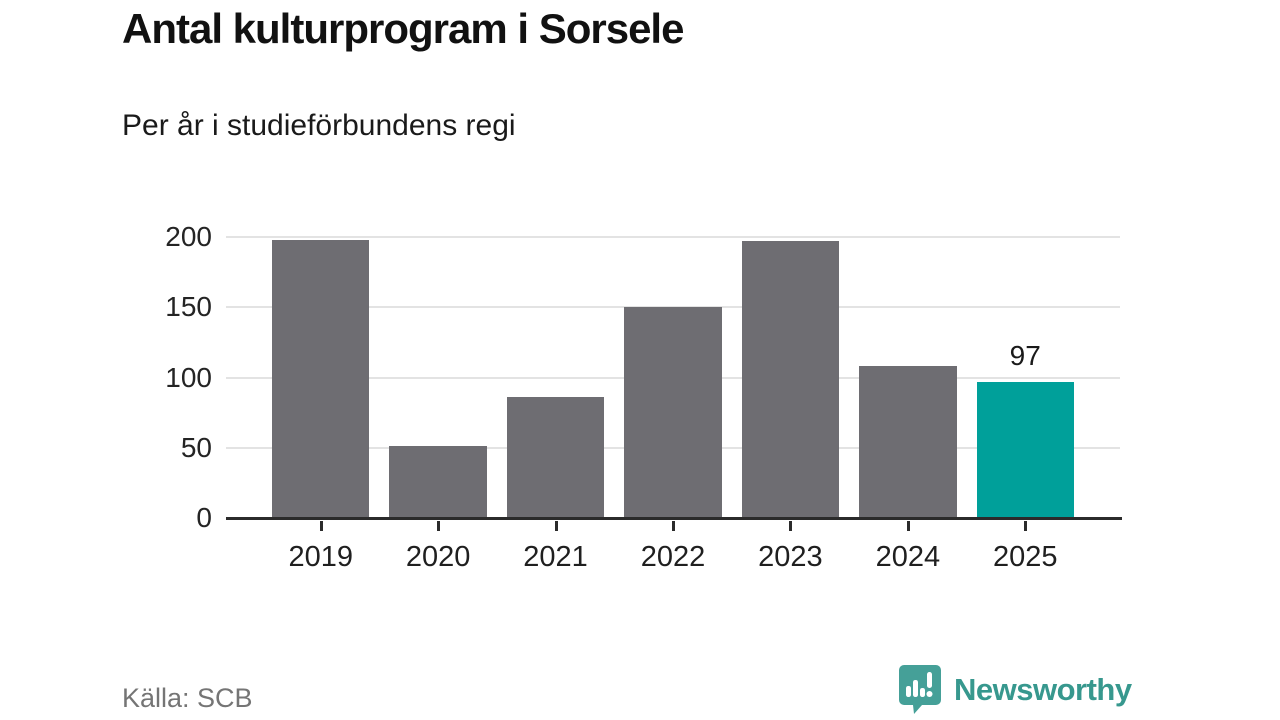 Image resolution: width=1280 pixels, height=720 pixels. I want to click on y-axis: 0 50 100 150 200, so click(151, 377).